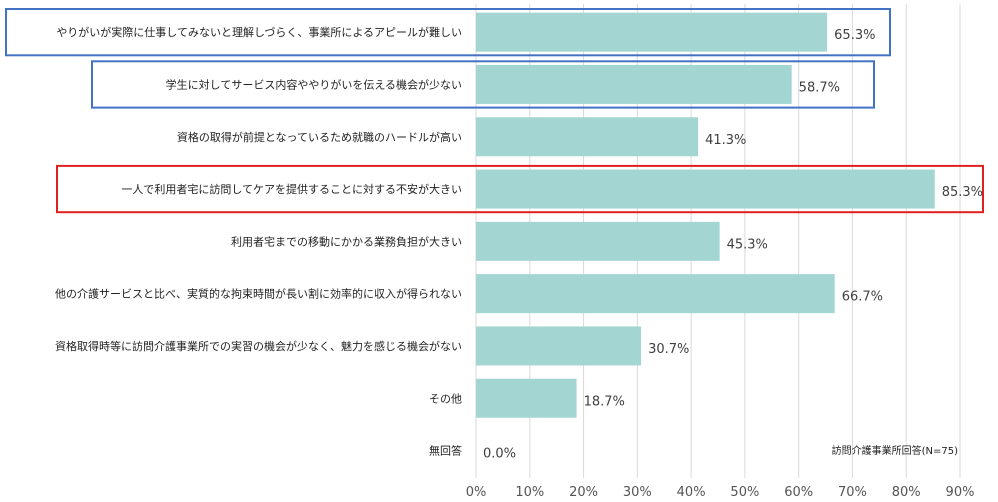  Describe the element at coordinates (583, 492) in the screenshot. I see `x-tick-label: 20%` at that location.